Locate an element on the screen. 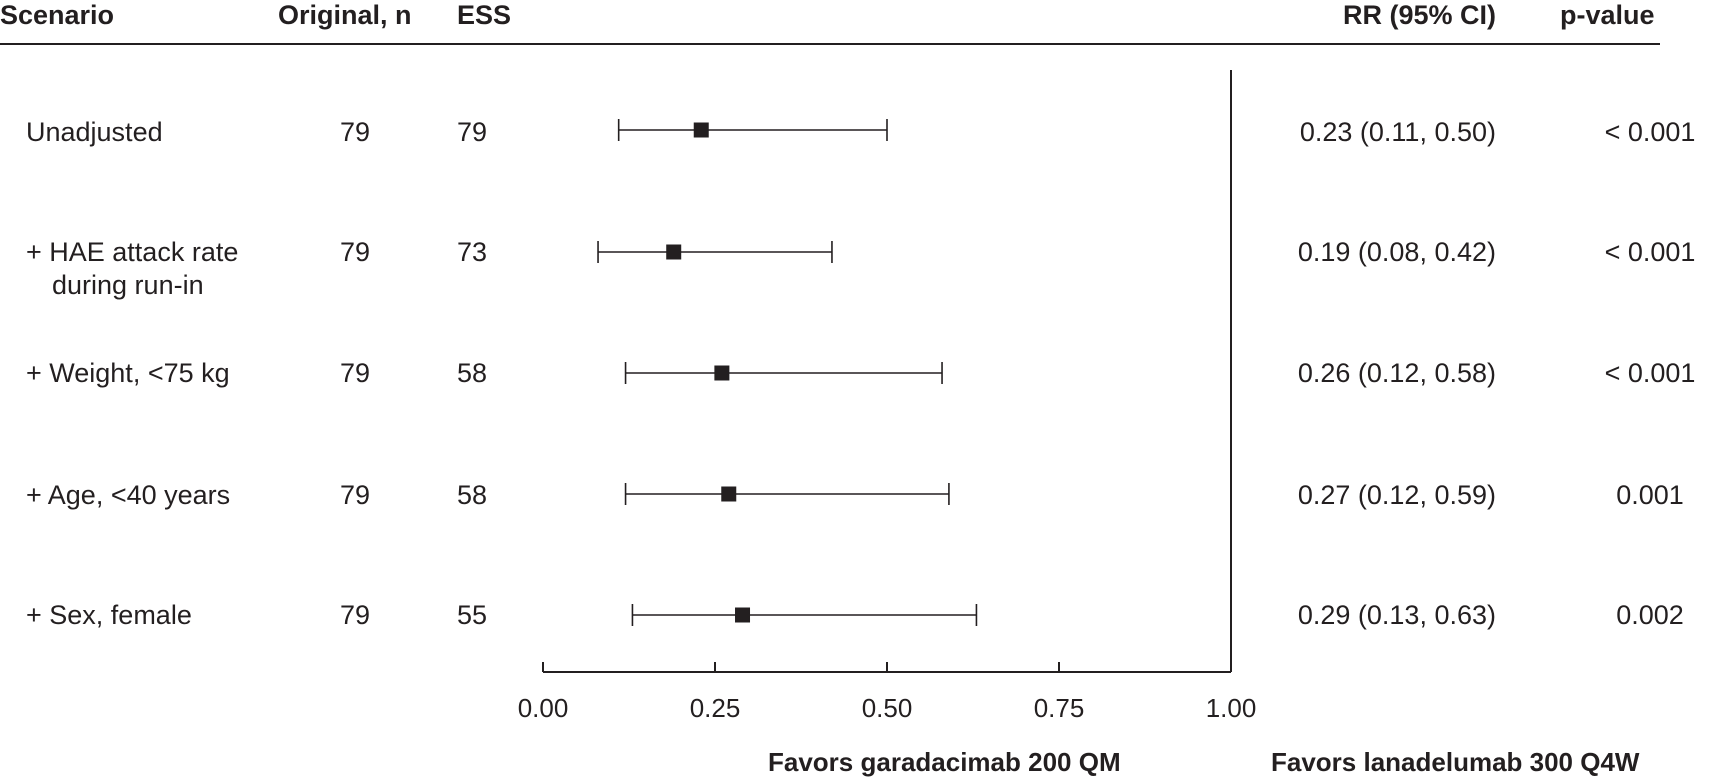 This screenshot has width=1723, height=780. x-tick-label: 0.50 is located at coordinates (887, 708).